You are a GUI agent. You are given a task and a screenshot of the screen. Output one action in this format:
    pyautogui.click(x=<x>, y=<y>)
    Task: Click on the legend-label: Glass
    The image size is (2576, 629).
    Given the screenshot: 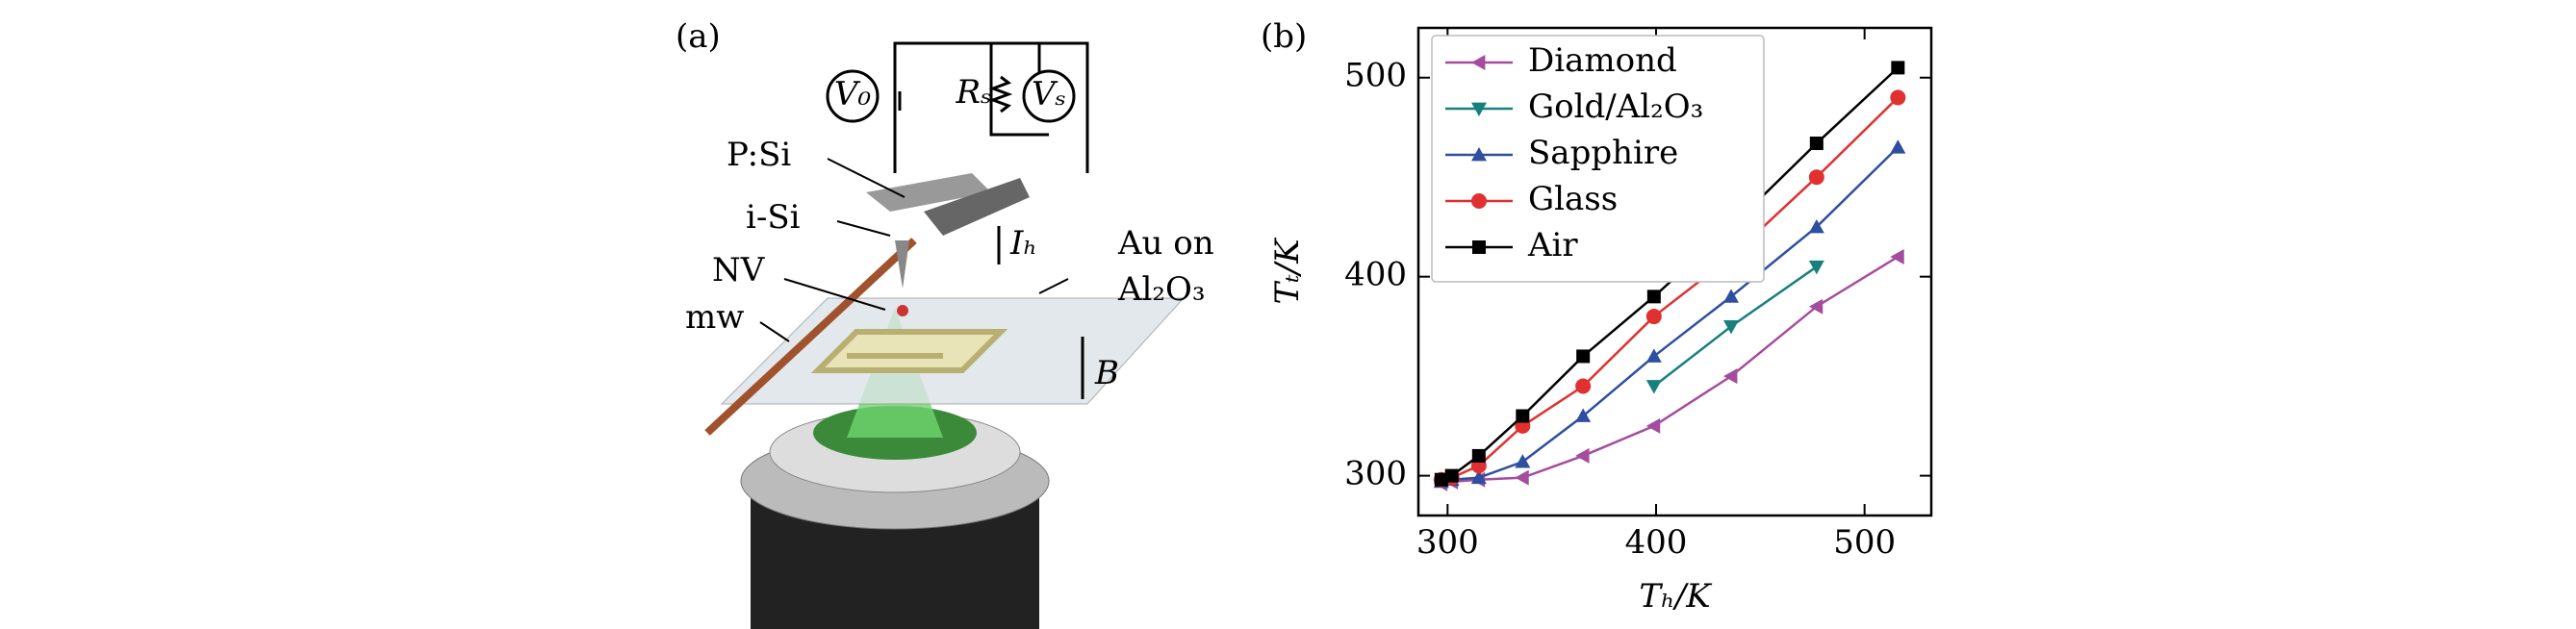 What is the action you would take?
    pyautogui.click(x=1573, y=199)
    